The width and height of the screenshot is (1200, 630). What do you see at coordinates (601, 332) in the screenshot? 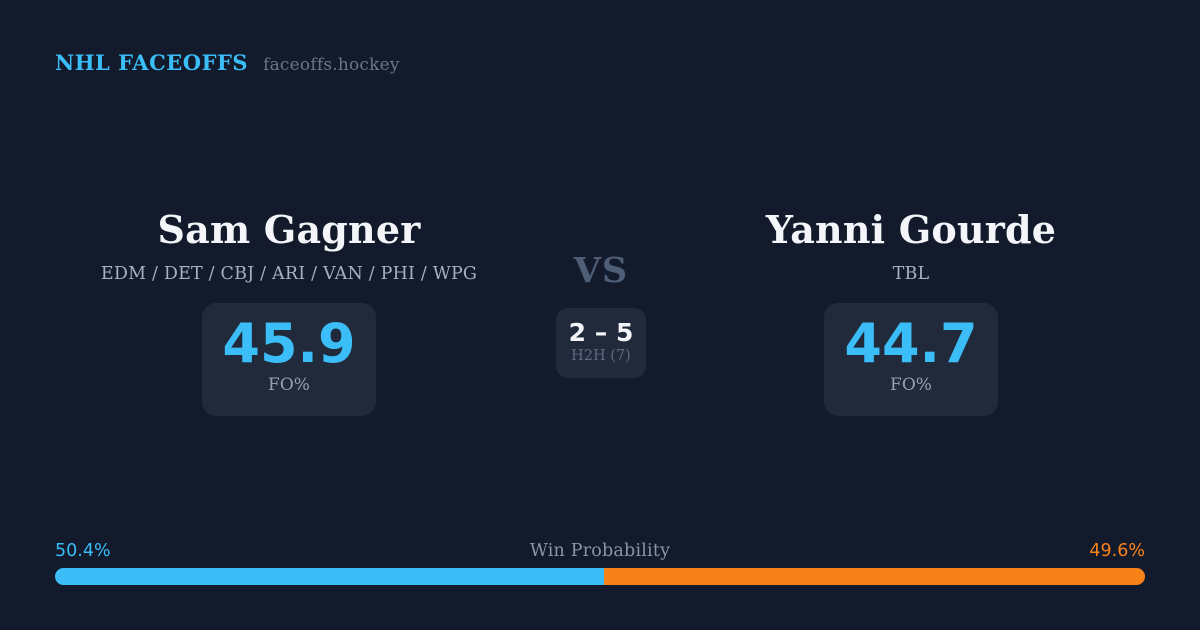
I see `h2h-score: 2 – 5` at bounding box center [601, 332].